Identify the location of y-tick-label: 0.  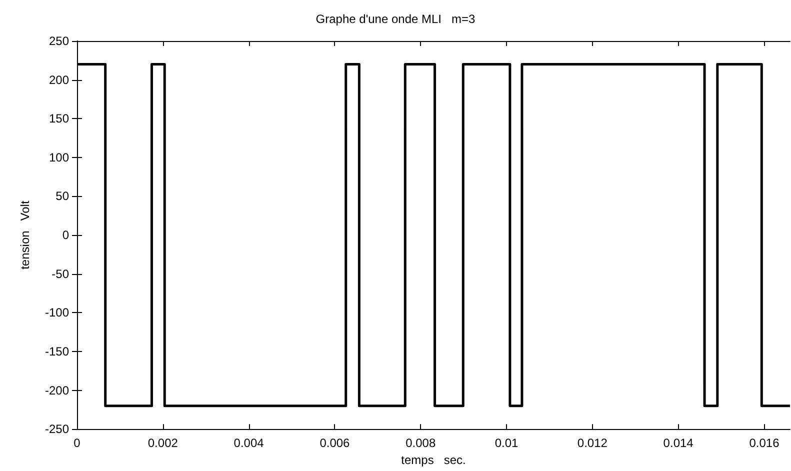
(66, 235).